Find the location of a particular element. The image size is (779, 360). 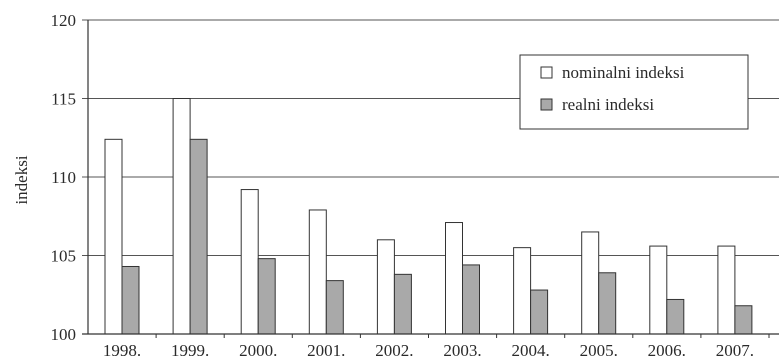

real-bar-2001 is located at coordinates (334, 307).